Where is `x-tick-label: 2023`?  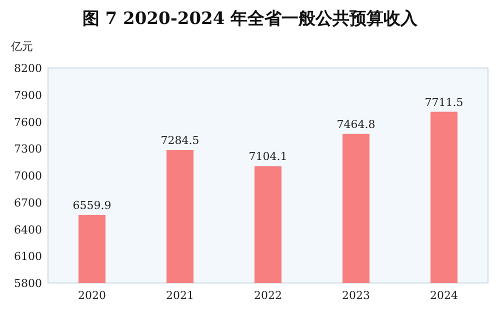 x-tick-label: 2023 is located at coordinates (356, 295).